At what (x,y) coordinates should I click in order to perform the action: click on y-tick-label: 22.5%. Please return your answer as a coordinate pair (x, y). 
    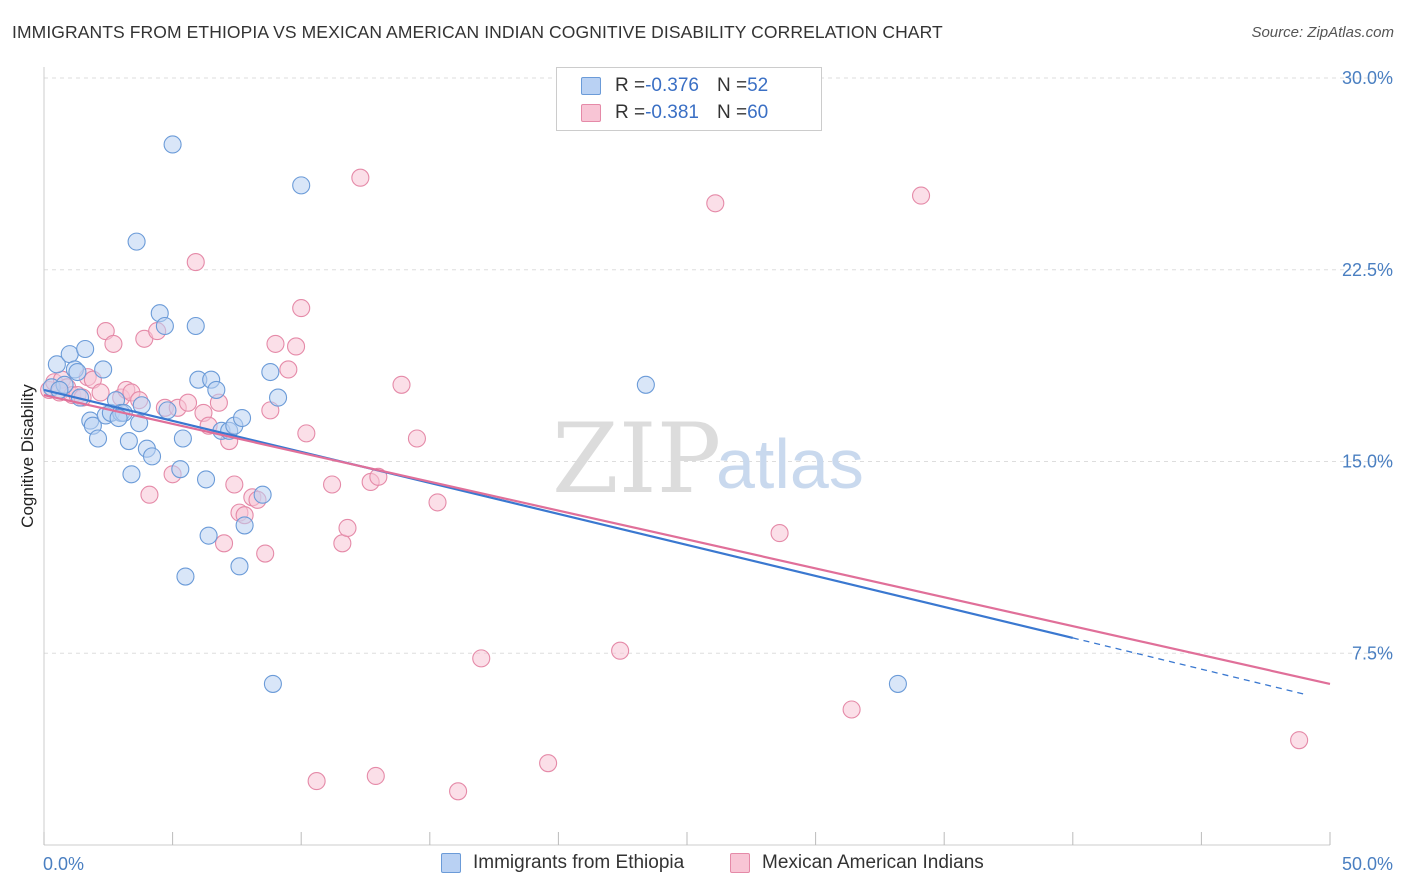
    Looking at the image, I should click on (1367, 270).